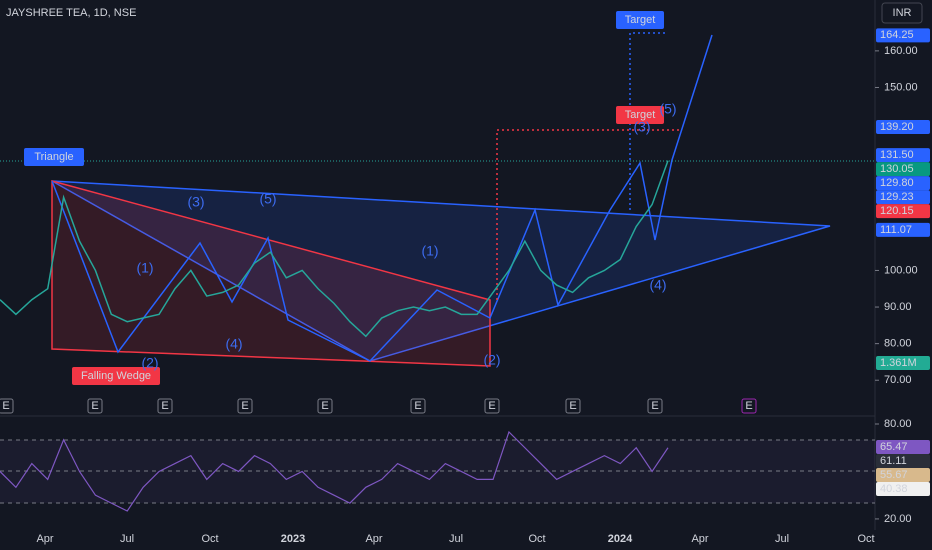 The height and width of the screenshot is (550, 932). What do you see at coordinates (897, 183) in the screenshot?
I see `price-label: 129.80` at bounding box center [897, 183].